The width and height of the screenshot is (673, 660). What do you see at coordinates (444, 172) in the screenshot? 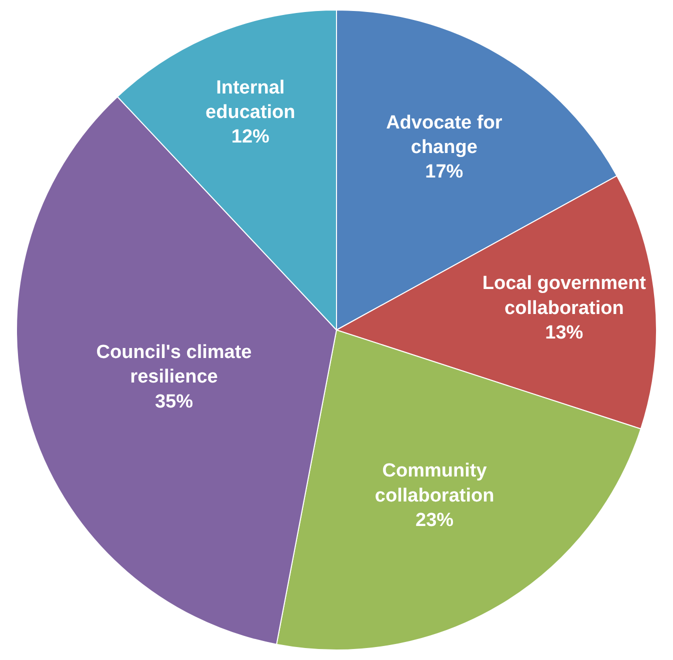
I see `data-label: 17%` at bounding box center [444, 172].